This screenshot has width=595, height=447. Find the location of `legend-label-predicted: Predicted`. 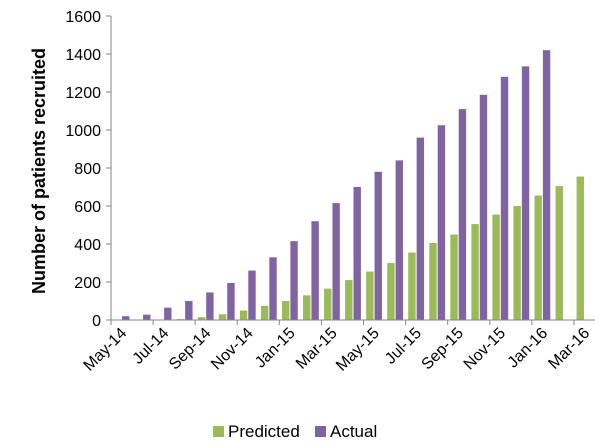

legend-label-predicted: Predicted is located at coordinates (264, 431).